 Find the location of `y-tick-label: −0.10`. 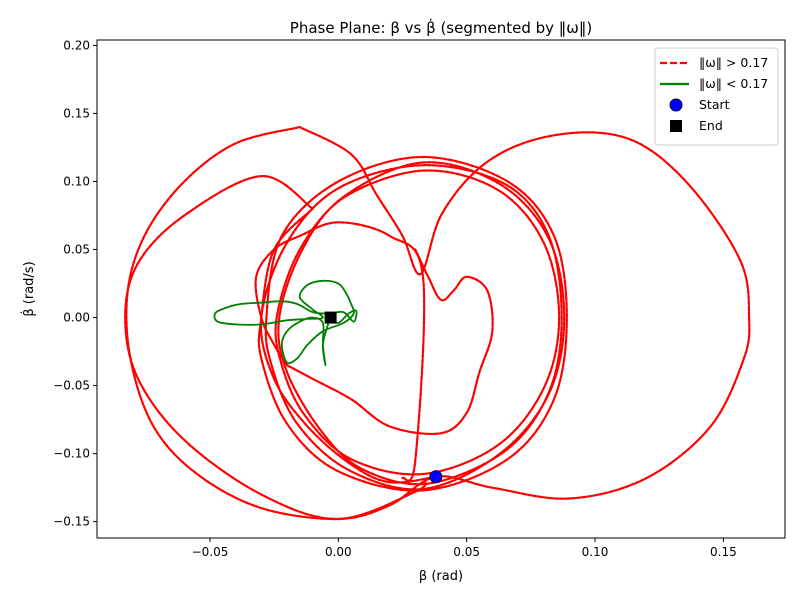

y-tick-label: −0.10 is located at coordinates (71, 454).